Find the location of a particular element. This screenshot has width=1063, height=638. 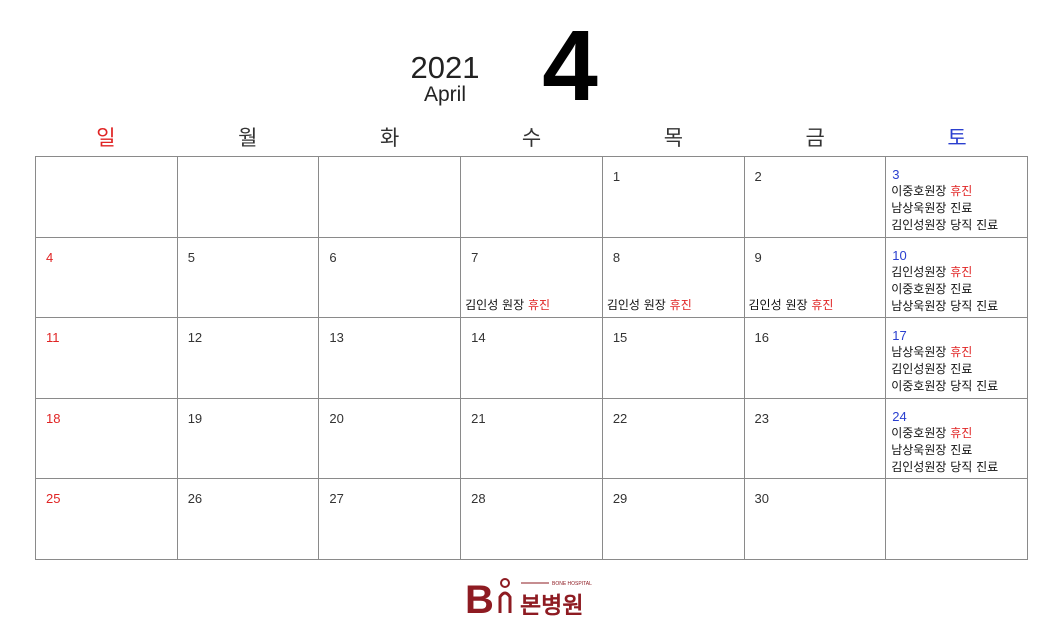

day-number: 13 is located at coordinates (336, 338).